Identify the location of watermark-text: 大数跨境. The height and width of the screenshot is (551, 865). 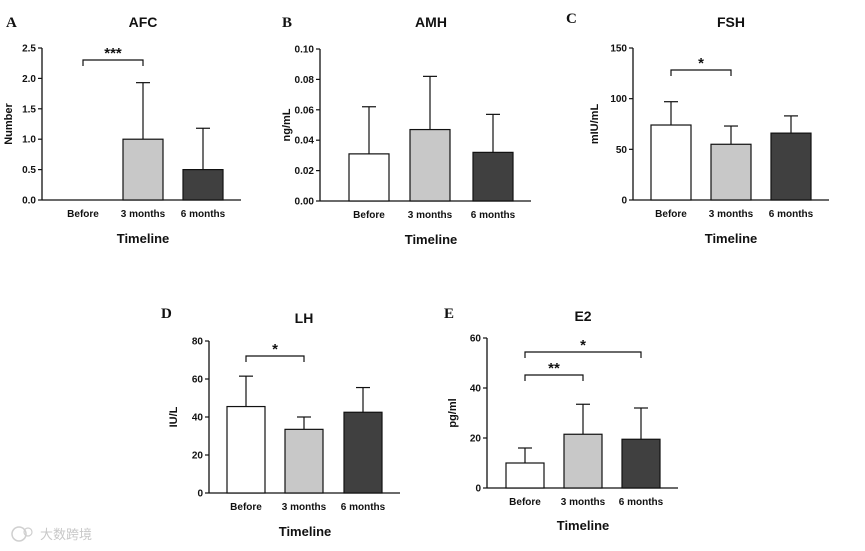
(66, 534).